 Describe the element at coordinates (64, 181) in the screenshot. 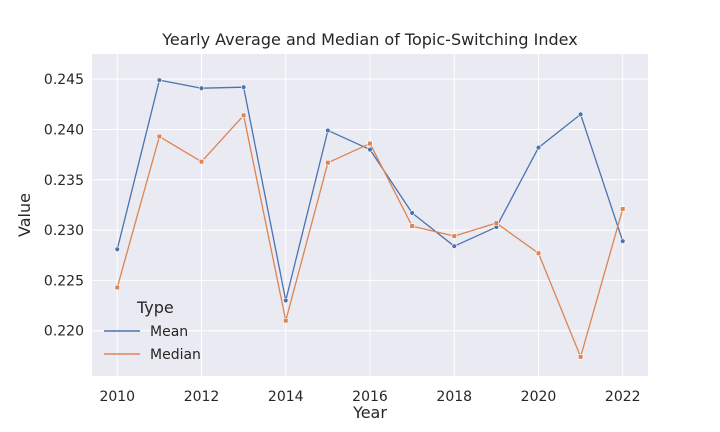

I see `y-tick-label: 0.235` at that location.